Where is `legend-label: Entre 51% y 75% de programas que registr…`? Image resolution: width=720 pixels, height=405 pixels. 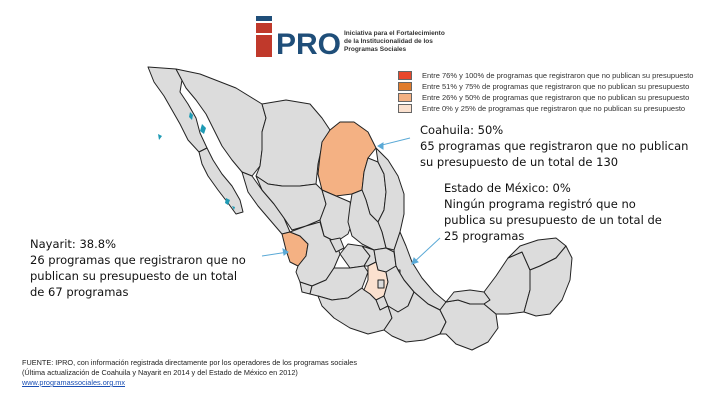 legend-label: Entre 51% y 75% de programas que registr… is located at coordinates (556, 86).